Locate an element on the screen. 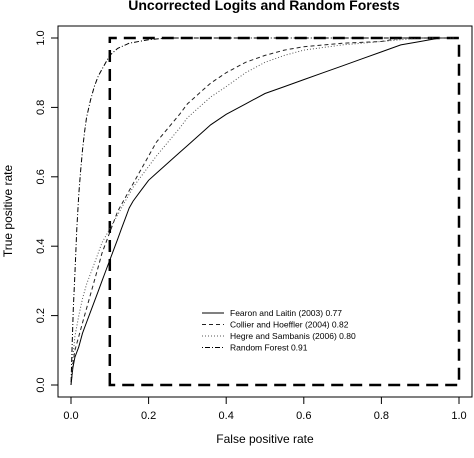 This screenshot has width=474, height=458. x-axis-label: False positive rate is located at coordinates (265, 439).